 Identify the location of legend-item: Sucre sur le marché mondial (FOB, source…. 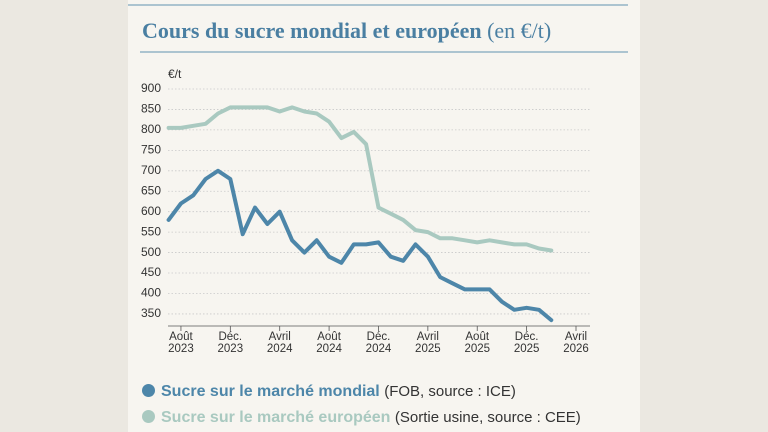
(329, 392).